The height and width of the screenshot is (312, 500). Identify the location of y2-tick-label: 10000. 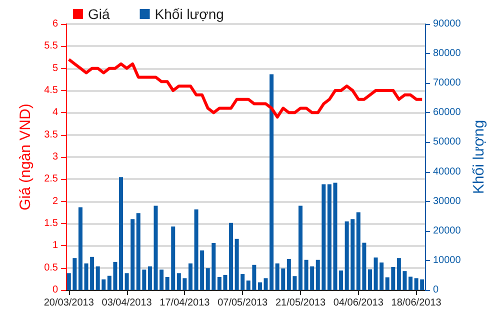
(447, 260).